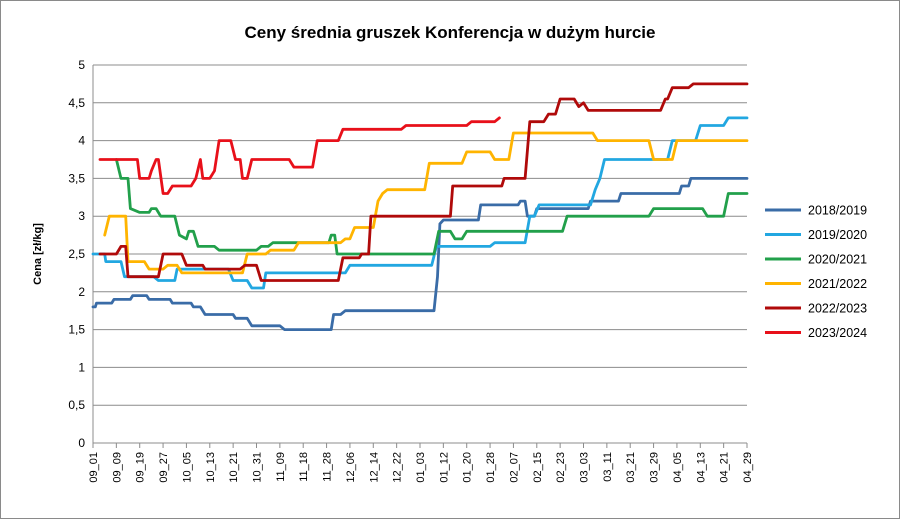 The width and height of the screenshot is (900, 523). I want to click on x-tick-label: 09_19, so click(141, 467).